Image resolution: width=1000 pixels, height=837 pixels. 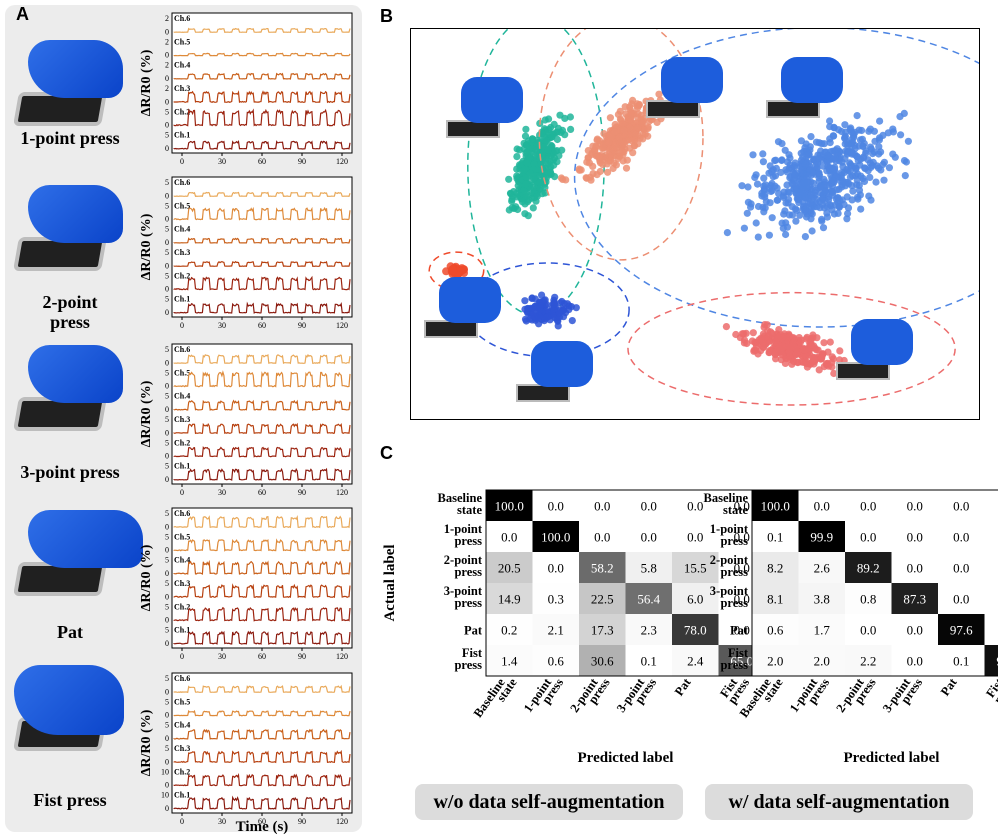 What do you see at coordinates (649, 630) in the screenshot?
I see `cell-value: 2.3` at bounding box center [649, 630].